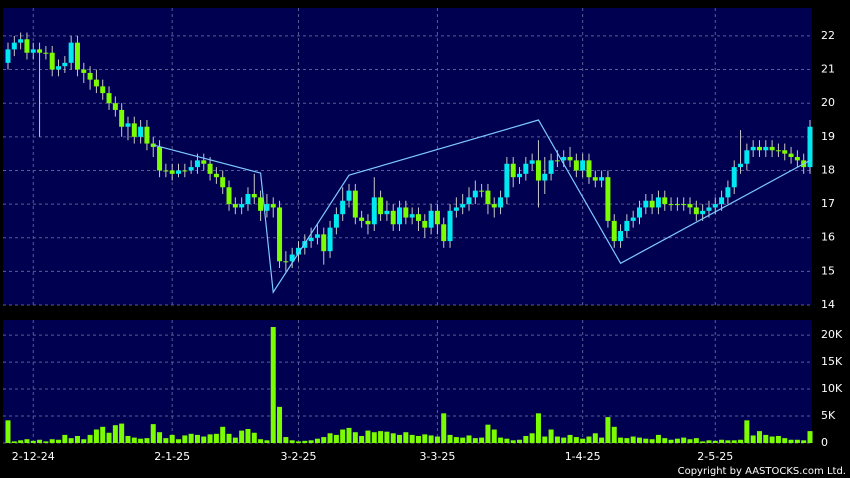  What do you see at coordinates (33, 456) in the screenshot?
I see `x-tick-label: 2-12-24` at bounding box center [33, 456].